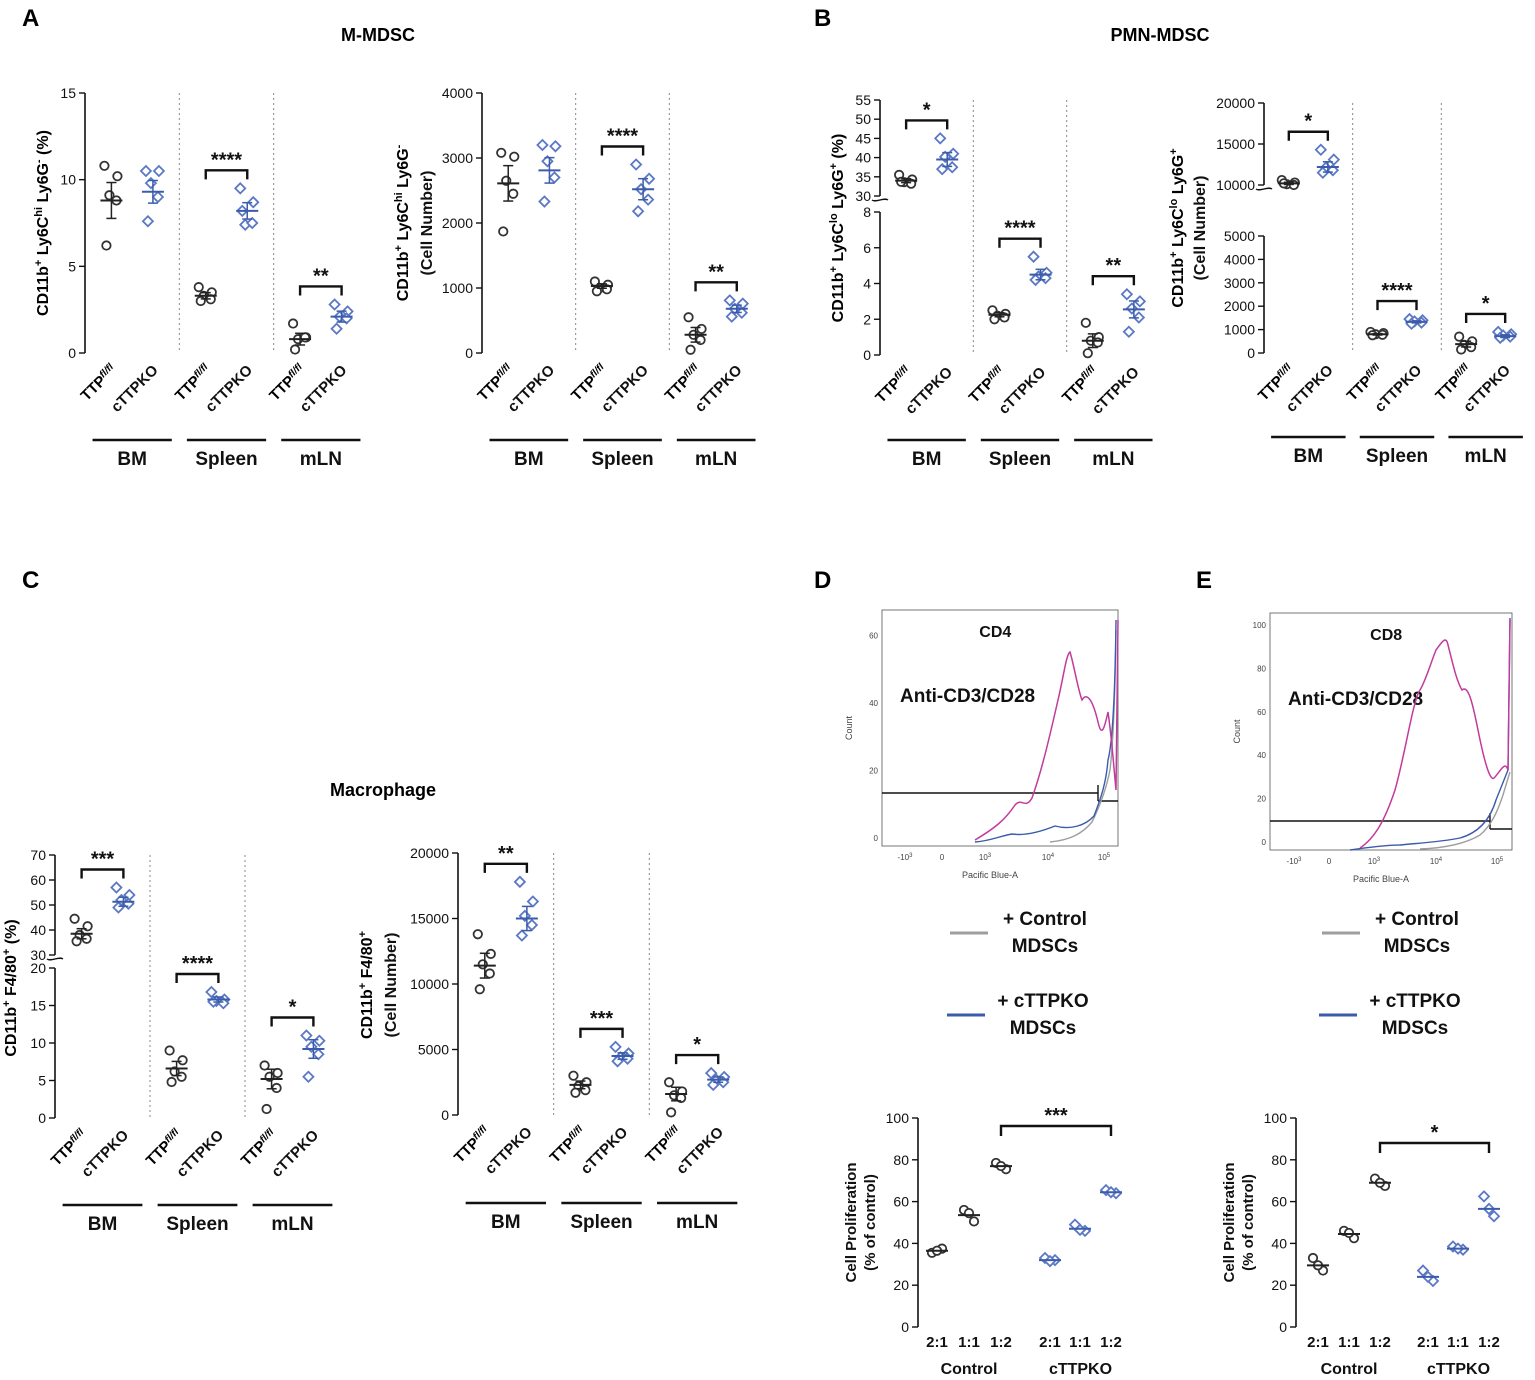  I want to click on y-axis-label: Cell Proliferation, so click(1229, 1222).